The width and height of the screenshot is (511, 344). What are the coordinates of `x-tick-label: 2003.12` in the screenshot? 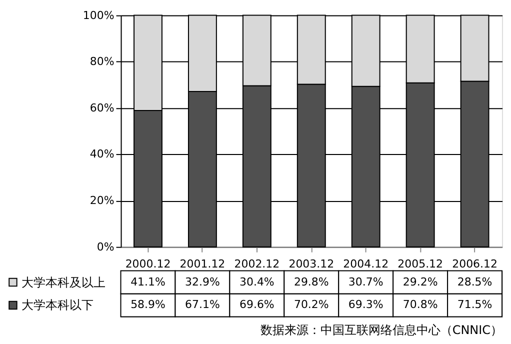 It's located at (311, 263).